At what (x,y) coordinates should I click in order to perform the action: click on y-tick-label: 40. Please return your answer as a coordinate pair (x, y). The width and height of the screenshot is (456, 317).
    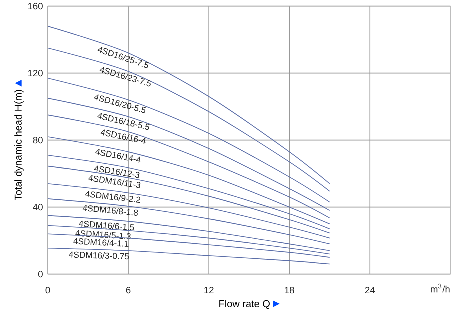
    Looking at the image, I should click on (38, 207).